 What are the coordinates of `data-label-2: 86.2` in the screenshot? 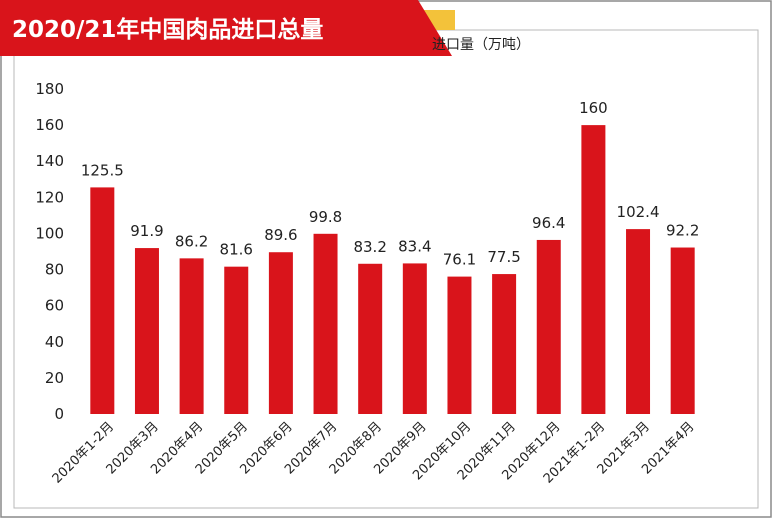 It's located at (191, 241).